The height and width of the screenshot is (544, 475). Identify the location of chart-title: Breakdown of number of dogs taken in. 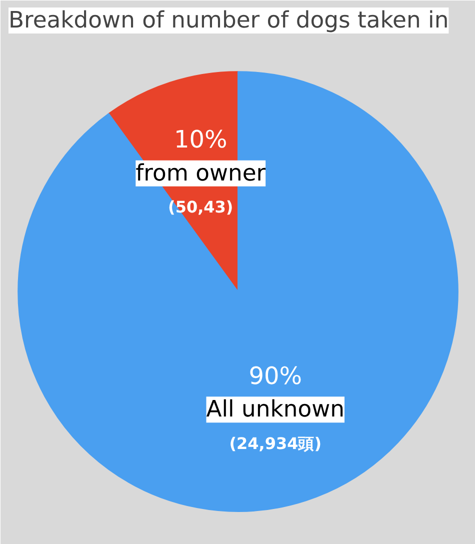
(228, 21).